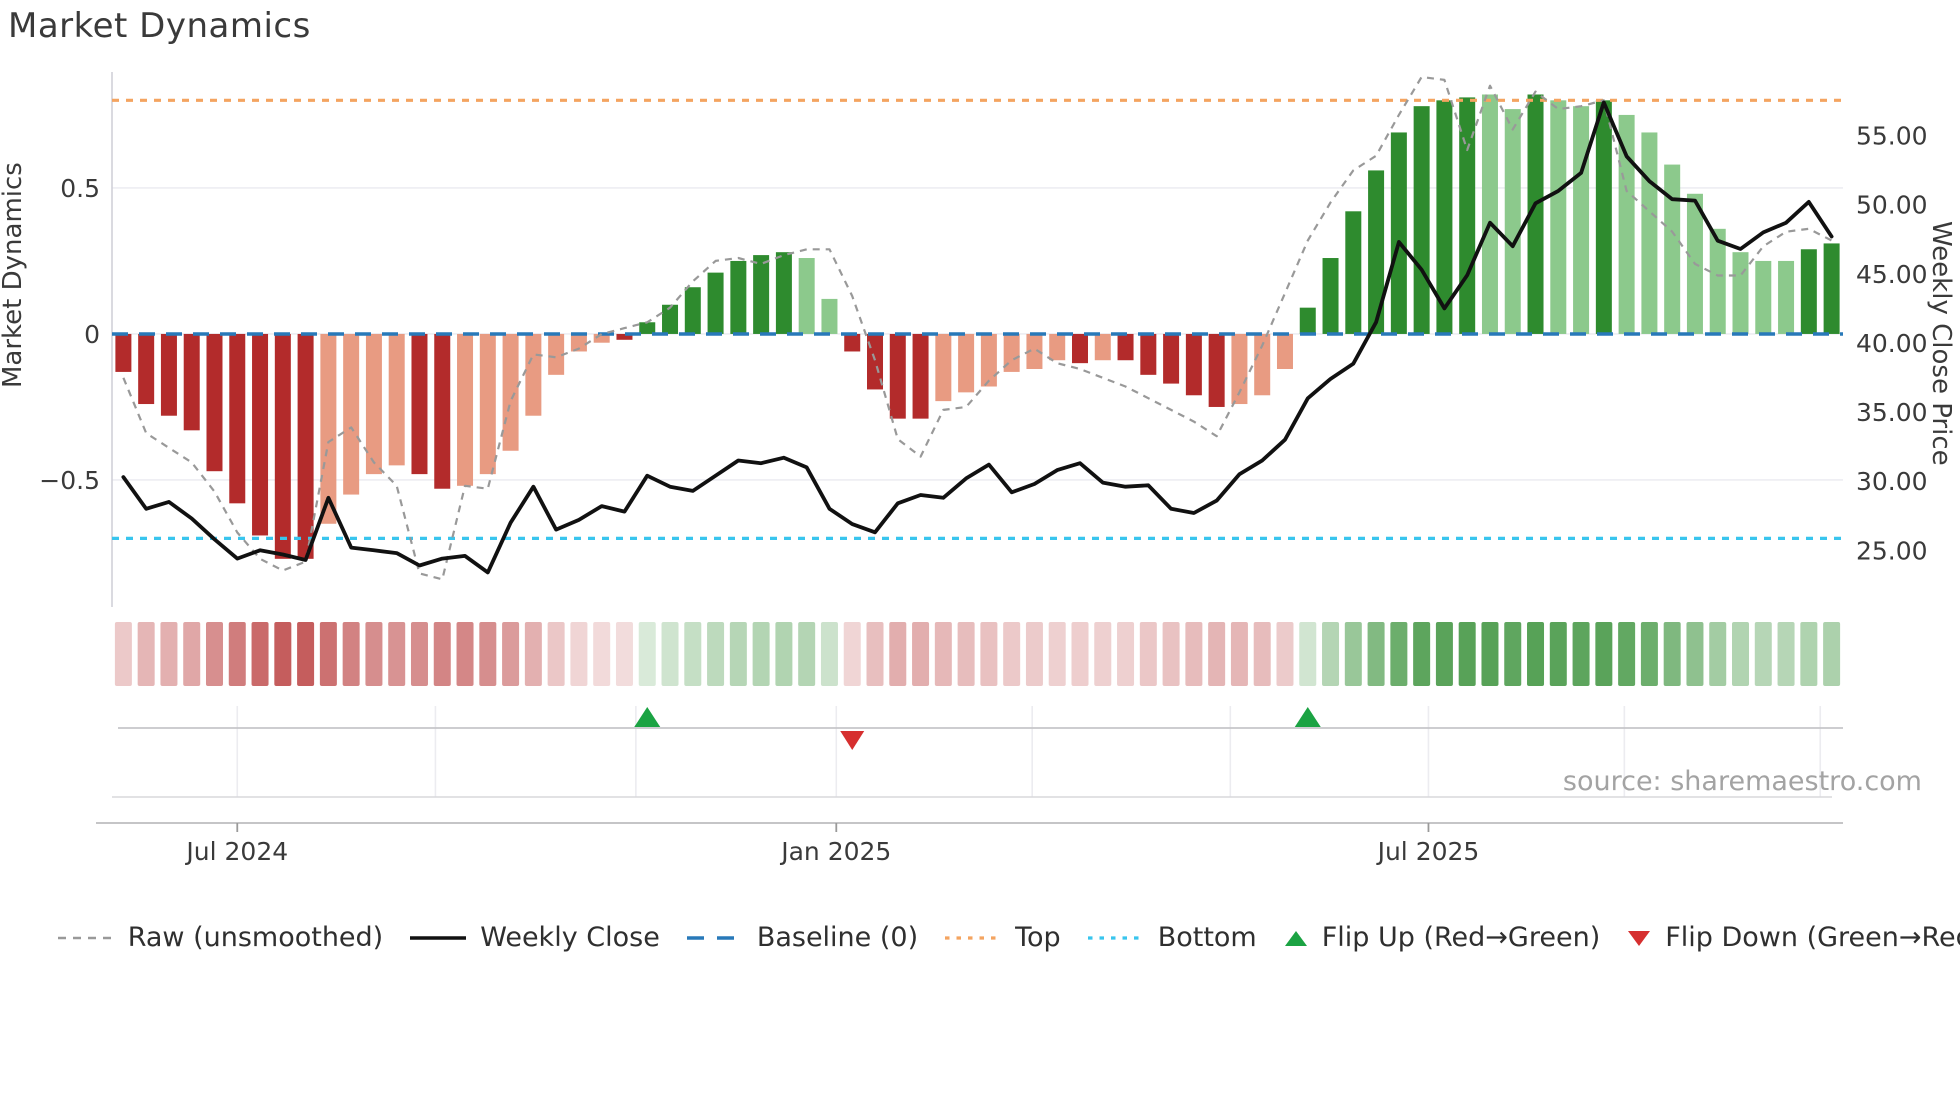 This screenshot has height=1102, width=1960. I want to click on top-line-swatch-icon, so click(973, 937).